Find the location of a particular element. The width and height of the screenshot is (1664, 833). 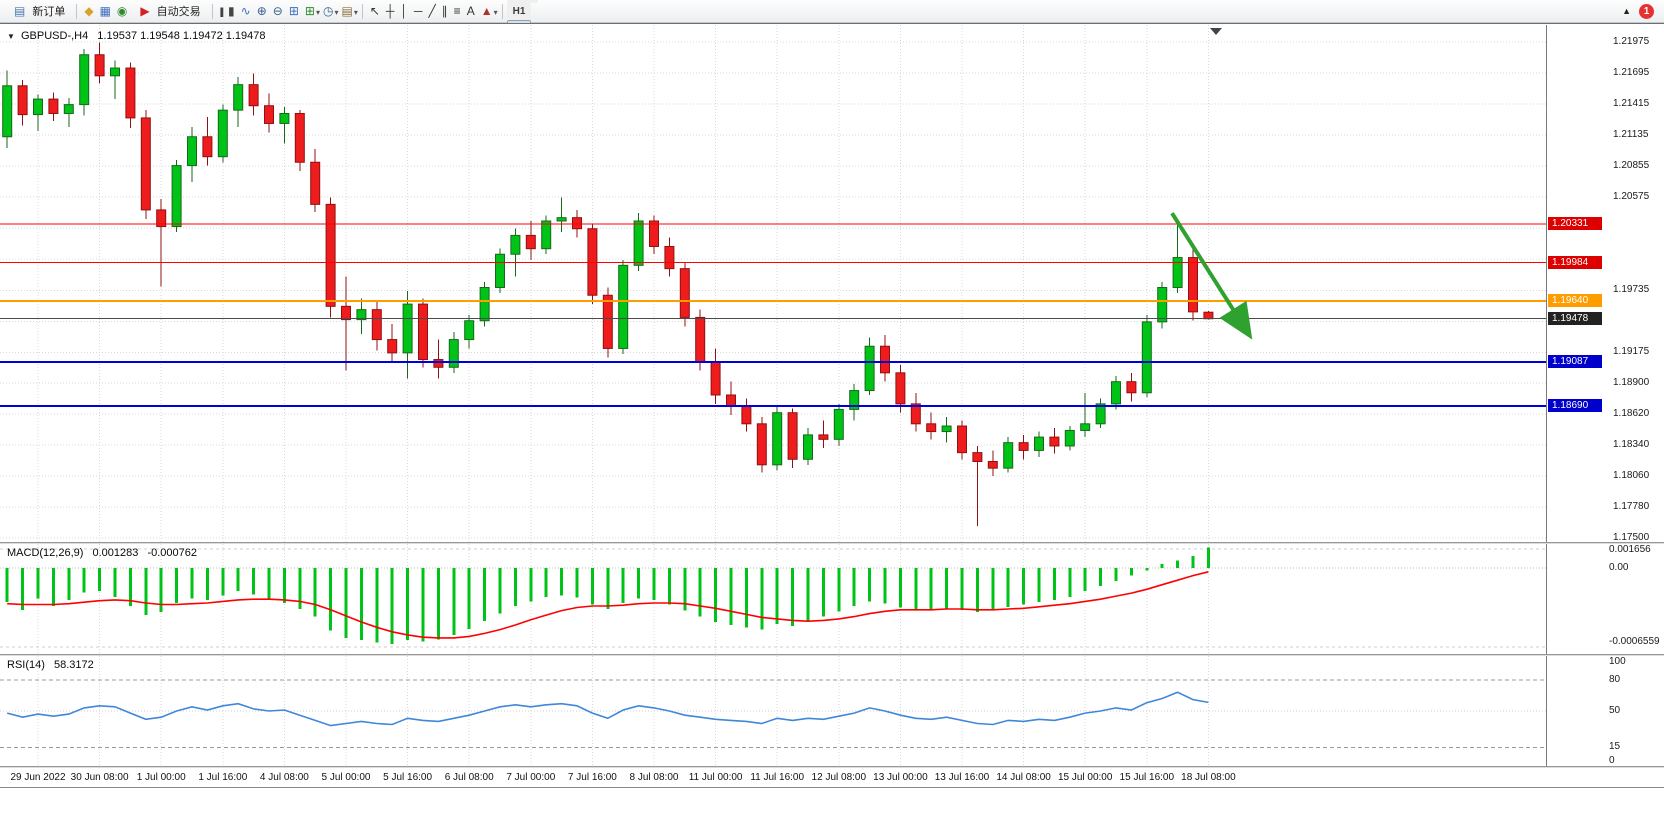

auto-trading-label: 自动交易 is located at coordinates (178, 12).